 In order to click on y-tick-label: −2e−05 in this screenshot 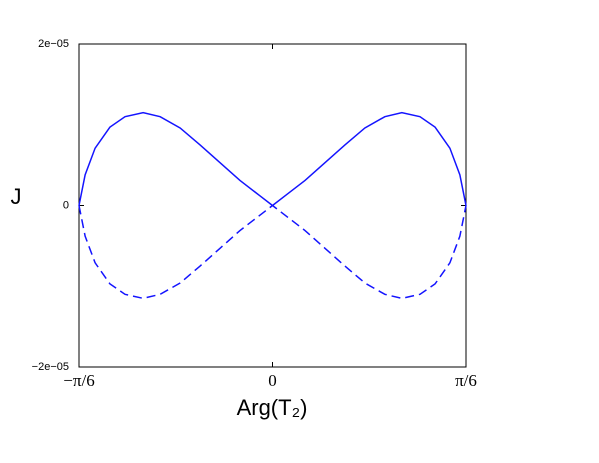, I will do `click(50, 367)`.